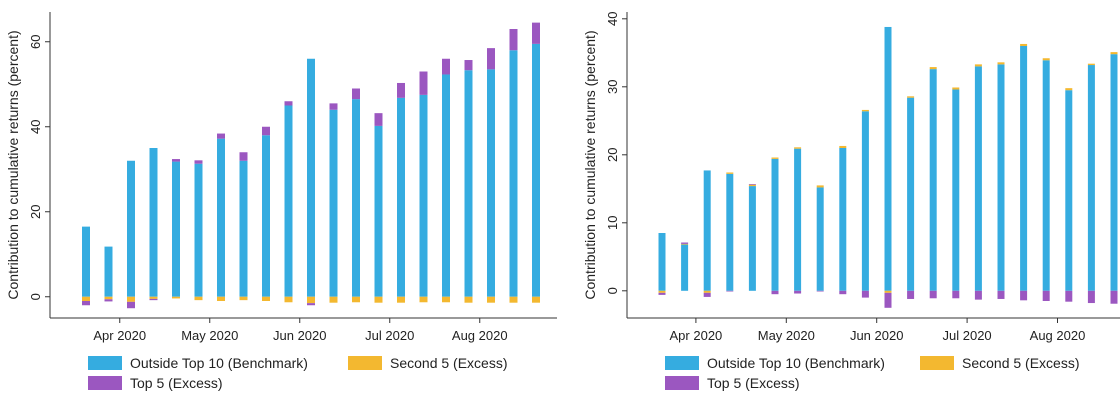  I want to click on x-tick-label: Jul 2020, so click(967, 335).